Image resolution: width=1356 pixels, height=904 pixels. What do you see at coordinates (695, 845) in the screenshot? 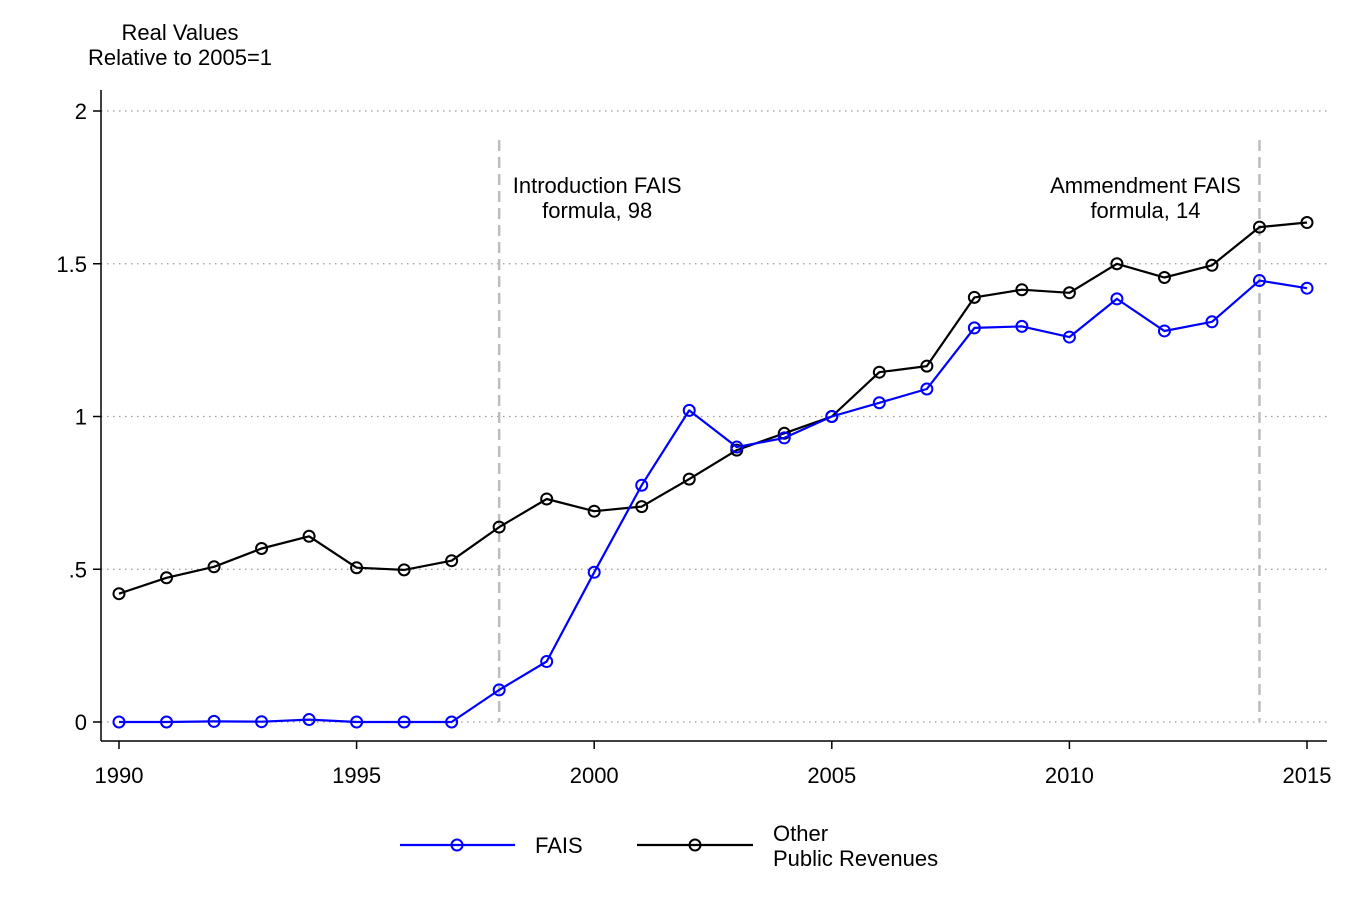
I see `legend-marker-other` at bounding box center [695, 845].